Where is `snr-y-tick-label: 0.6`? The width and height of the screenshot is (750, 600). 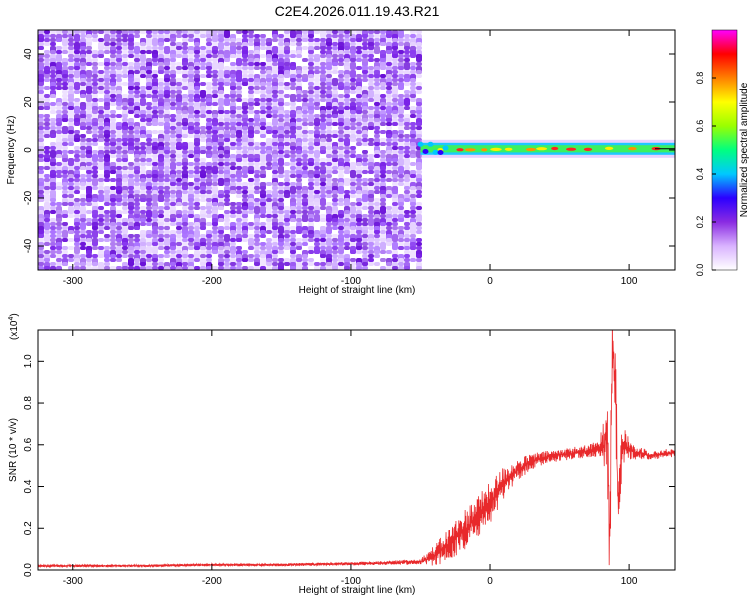 snr-y-tick-label: 0.6 is located at coordinates (28, 444).